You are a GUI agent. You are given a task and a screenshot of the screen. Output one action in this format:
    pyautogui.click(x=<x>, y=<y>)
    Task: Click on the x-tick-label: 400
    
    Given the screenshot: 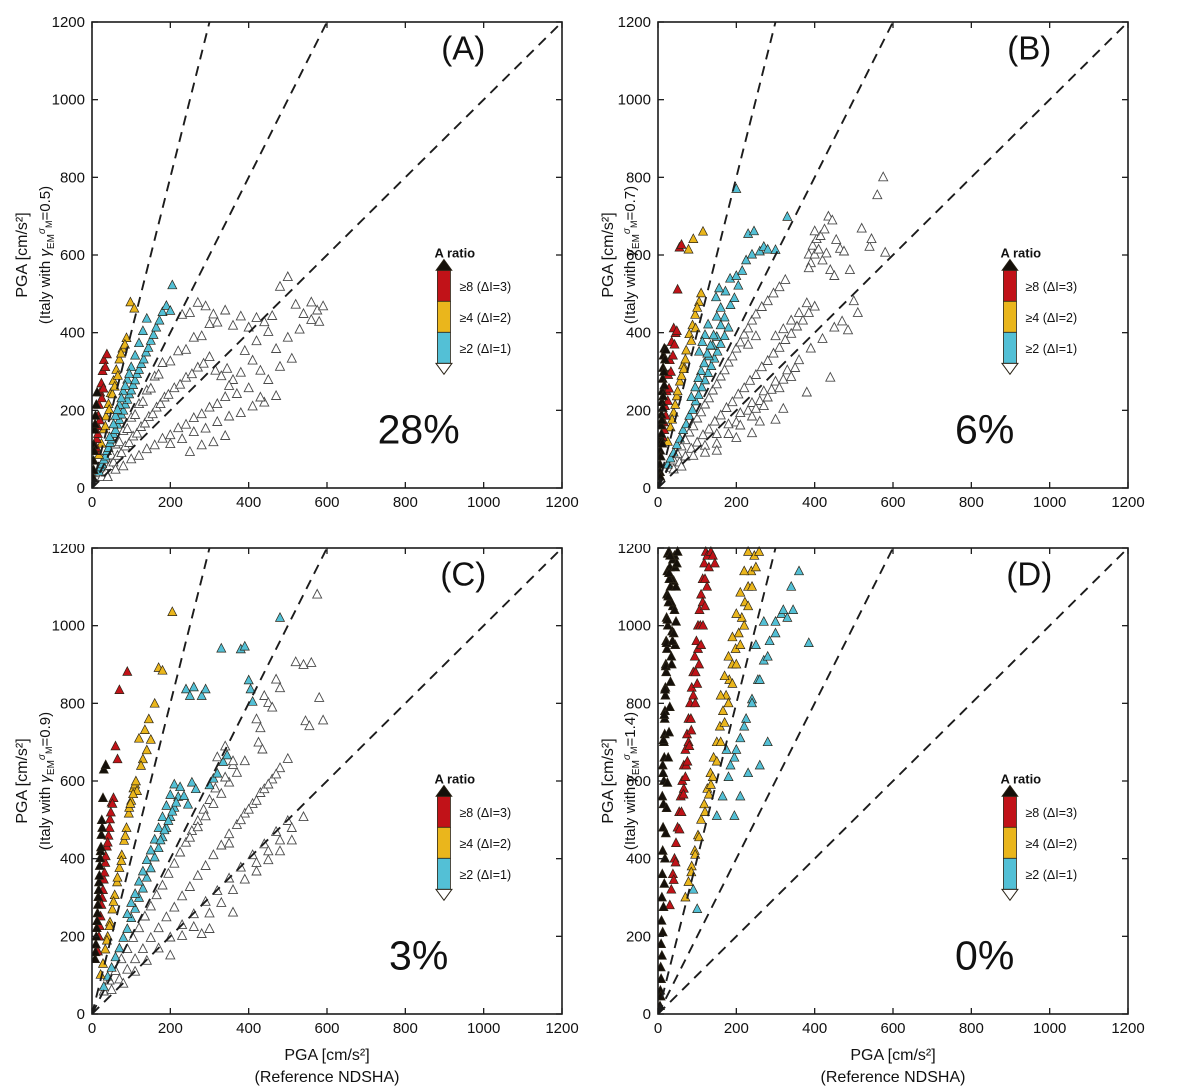 What is the action you would take?
    pyautogui.click(x=814, y=502)
    